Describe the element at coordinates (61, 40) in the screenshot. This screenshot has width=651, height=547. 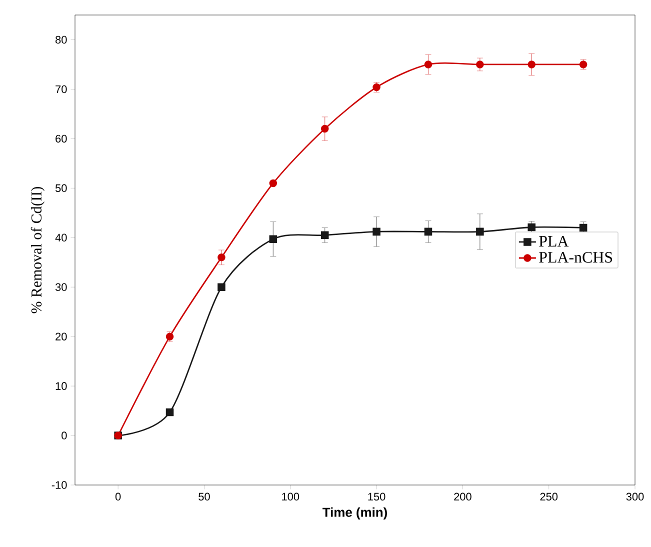
I see `y-tick-label: 80` at that location.